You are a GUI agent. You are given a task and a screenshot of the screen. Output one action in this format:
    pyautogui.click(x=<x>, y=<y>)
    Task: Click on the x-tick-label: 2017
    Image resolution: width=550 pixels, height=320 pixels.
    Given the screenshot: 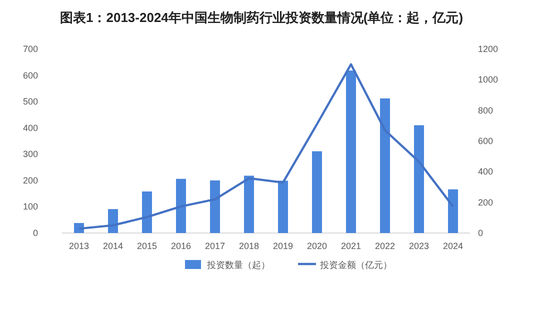 What is the action you would take?
    pyautogui.click(x=215, y=246)
    